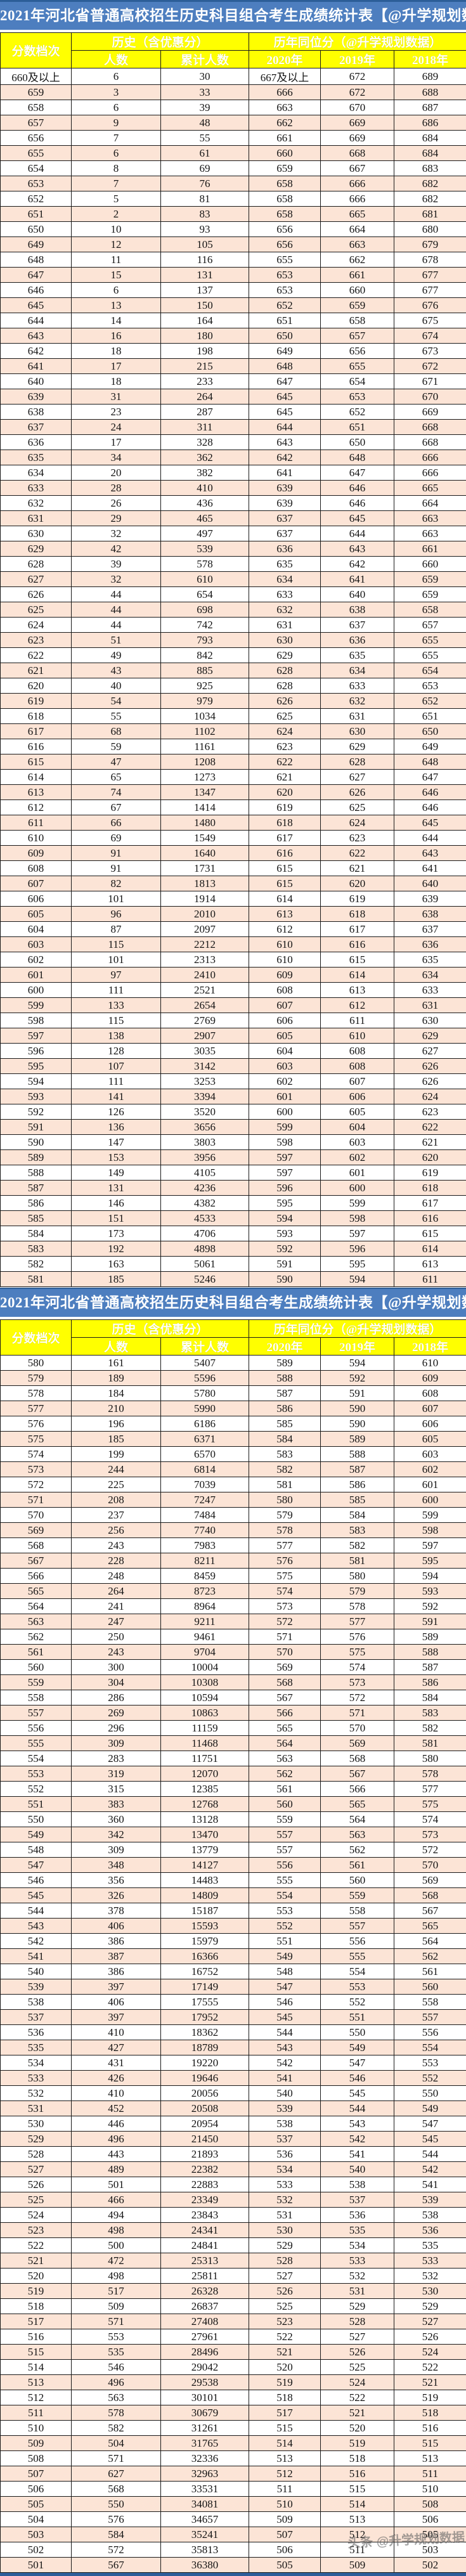 Image resolution: width=466 pixels, height=2576 pixels. Describe the element at coordinates (357, 762) in the screenshot. I see `cell-2019: 628` at that location.